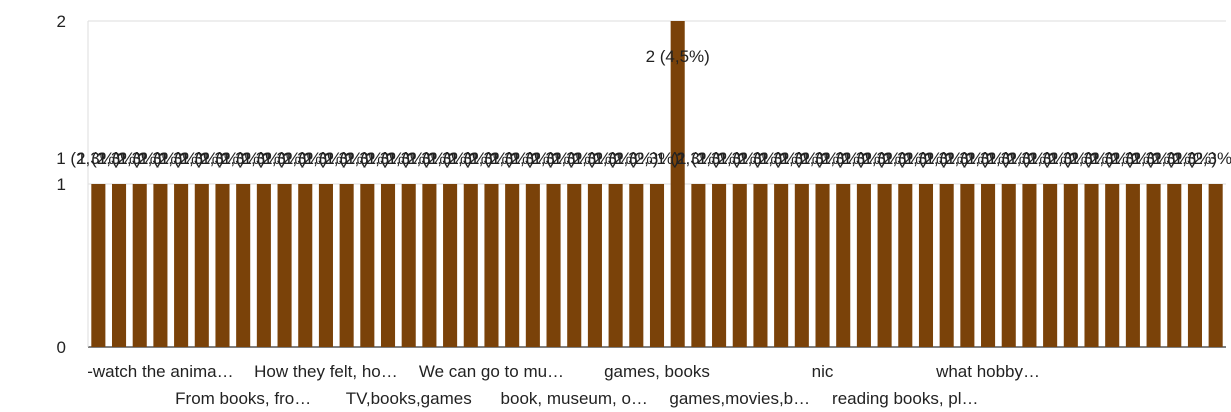 This screenshot has height=412, width=1231. I want to click on x-tick-label: games, books, so click(657, 371).